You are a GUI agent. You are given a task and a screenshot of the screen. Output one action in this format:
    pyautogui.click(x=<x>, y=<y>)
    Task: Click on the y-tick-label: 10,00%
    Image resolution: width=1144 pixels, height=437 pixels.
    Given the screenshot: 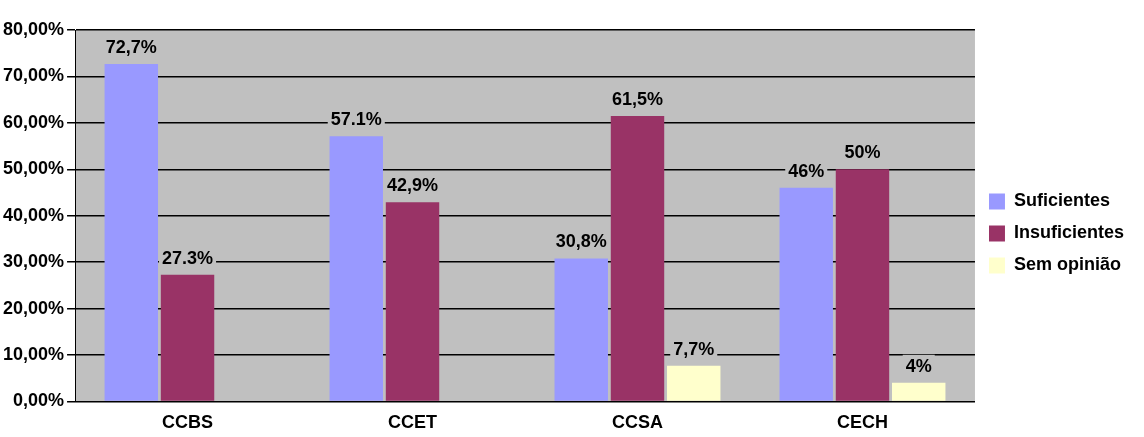 What is the action you would take?
    pyautogui.click(x=33, y=353)
    